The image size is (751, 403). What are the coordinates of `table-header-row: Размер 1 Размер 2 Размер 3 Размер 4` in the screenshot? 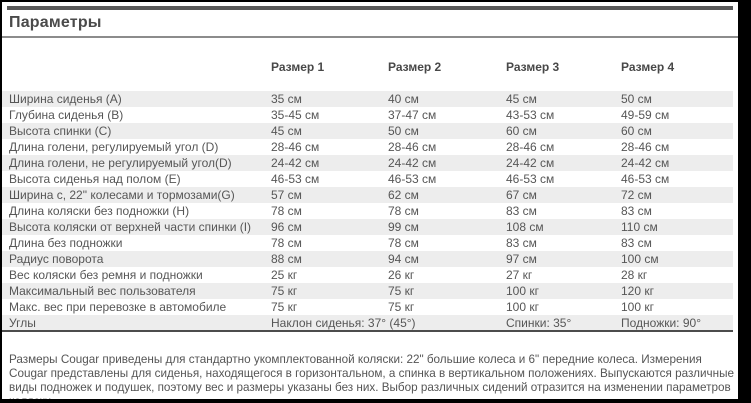 It's located at (367, 64).